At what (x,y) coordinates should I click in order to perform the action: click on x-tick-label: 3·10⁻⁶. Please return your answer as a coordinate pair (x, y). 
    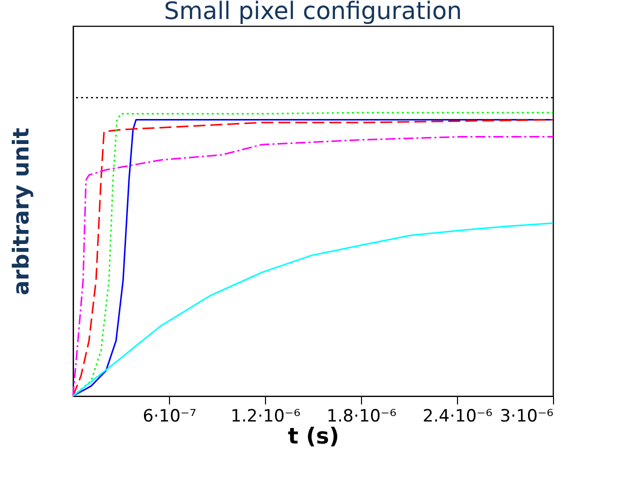
    Looking at the image, I should click on (527, 416).